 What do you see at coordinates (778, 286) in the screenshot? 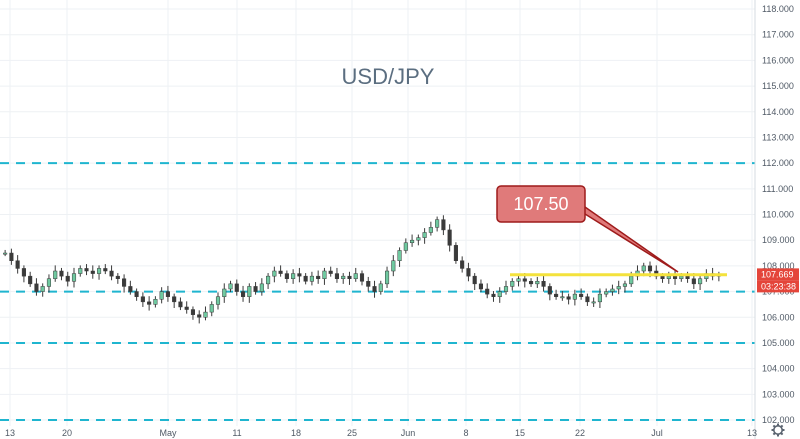
I see `countdown-tag-bg` at bounding box center [778, 286].